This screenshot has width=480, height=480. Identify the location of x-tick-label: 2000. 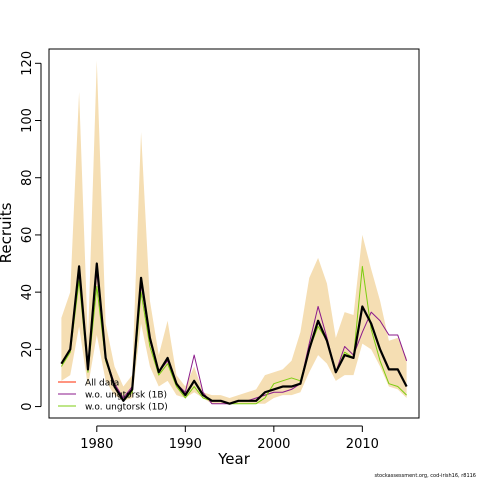
(273, 444).